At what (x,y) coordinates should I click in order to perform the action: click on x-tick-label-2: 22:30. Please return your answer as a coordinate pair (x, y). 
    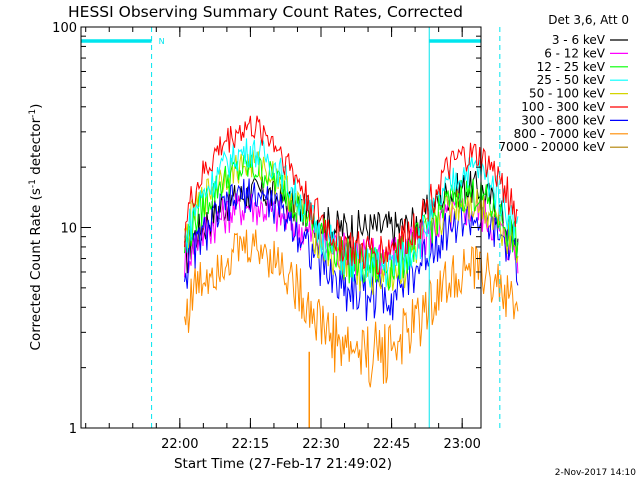
    Looking at the image, I should click on (320, 444).